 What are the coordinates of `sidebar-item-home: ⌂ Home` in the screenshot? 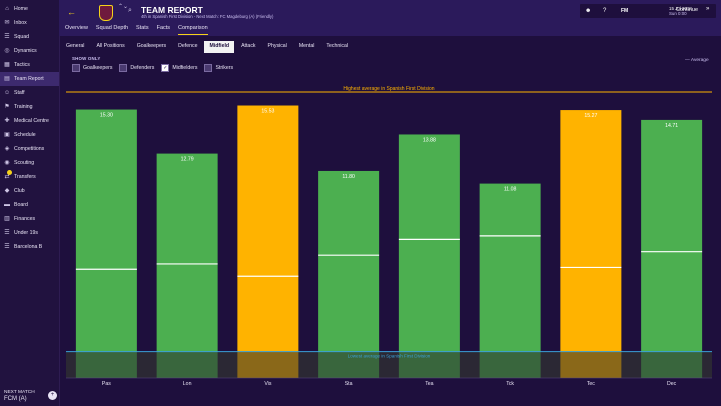 It's located at (29, 9).